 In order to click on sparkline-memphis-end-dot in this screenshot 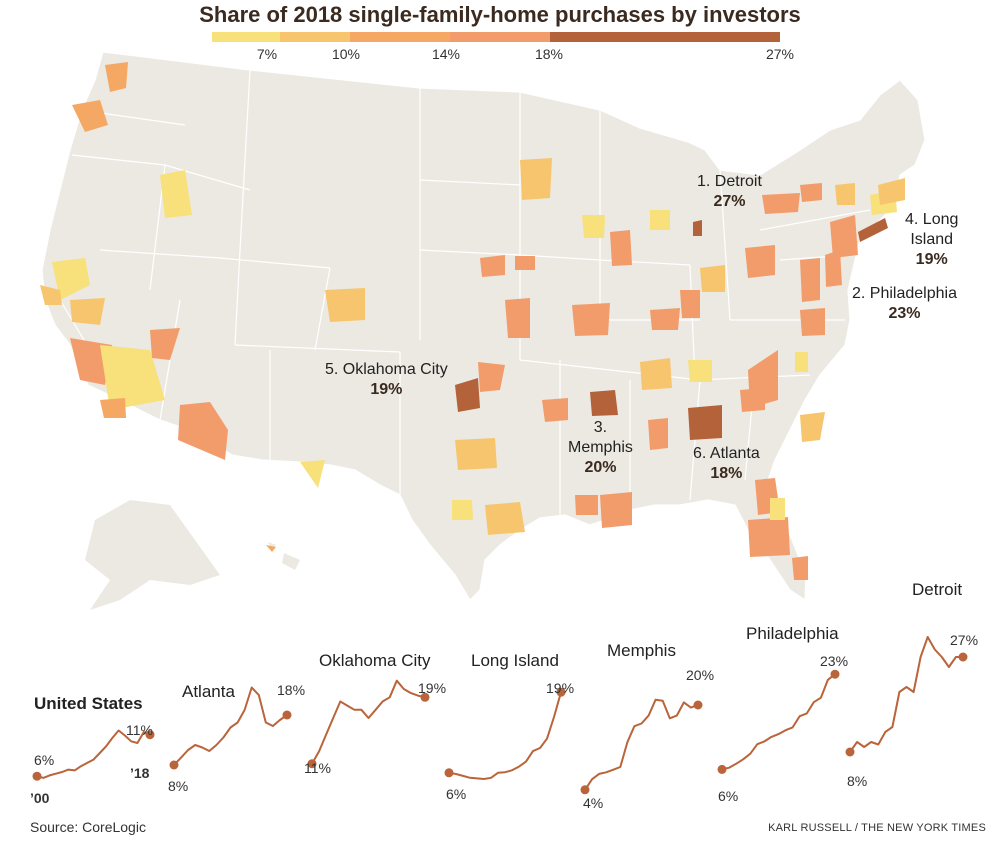, I will do `click(698, 705)`.